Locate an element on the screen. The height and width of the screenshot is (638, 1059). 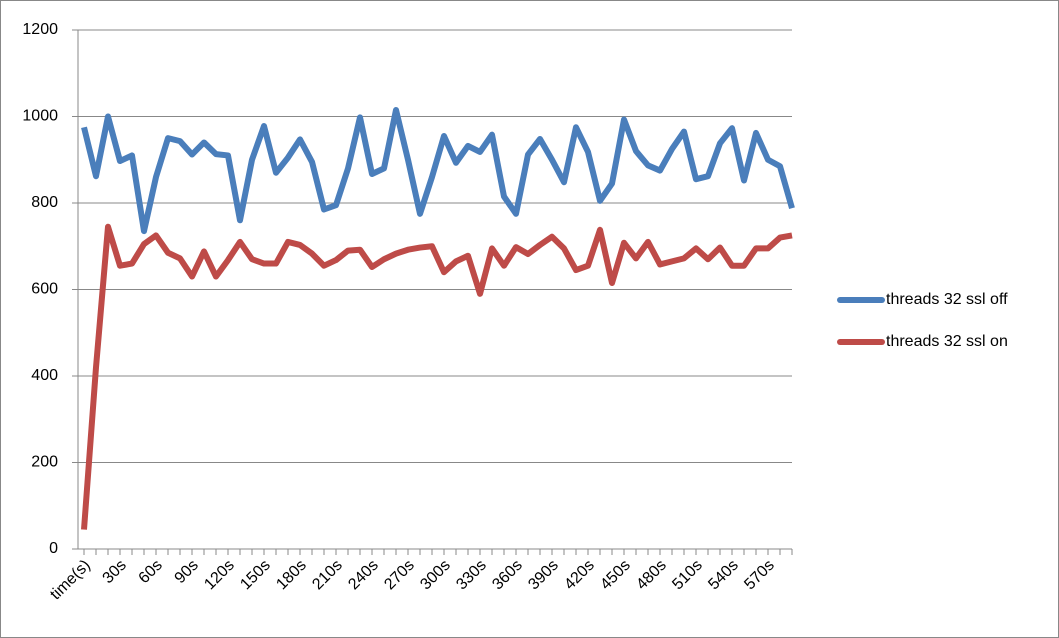
series-line is located at coordinates (438, 171).